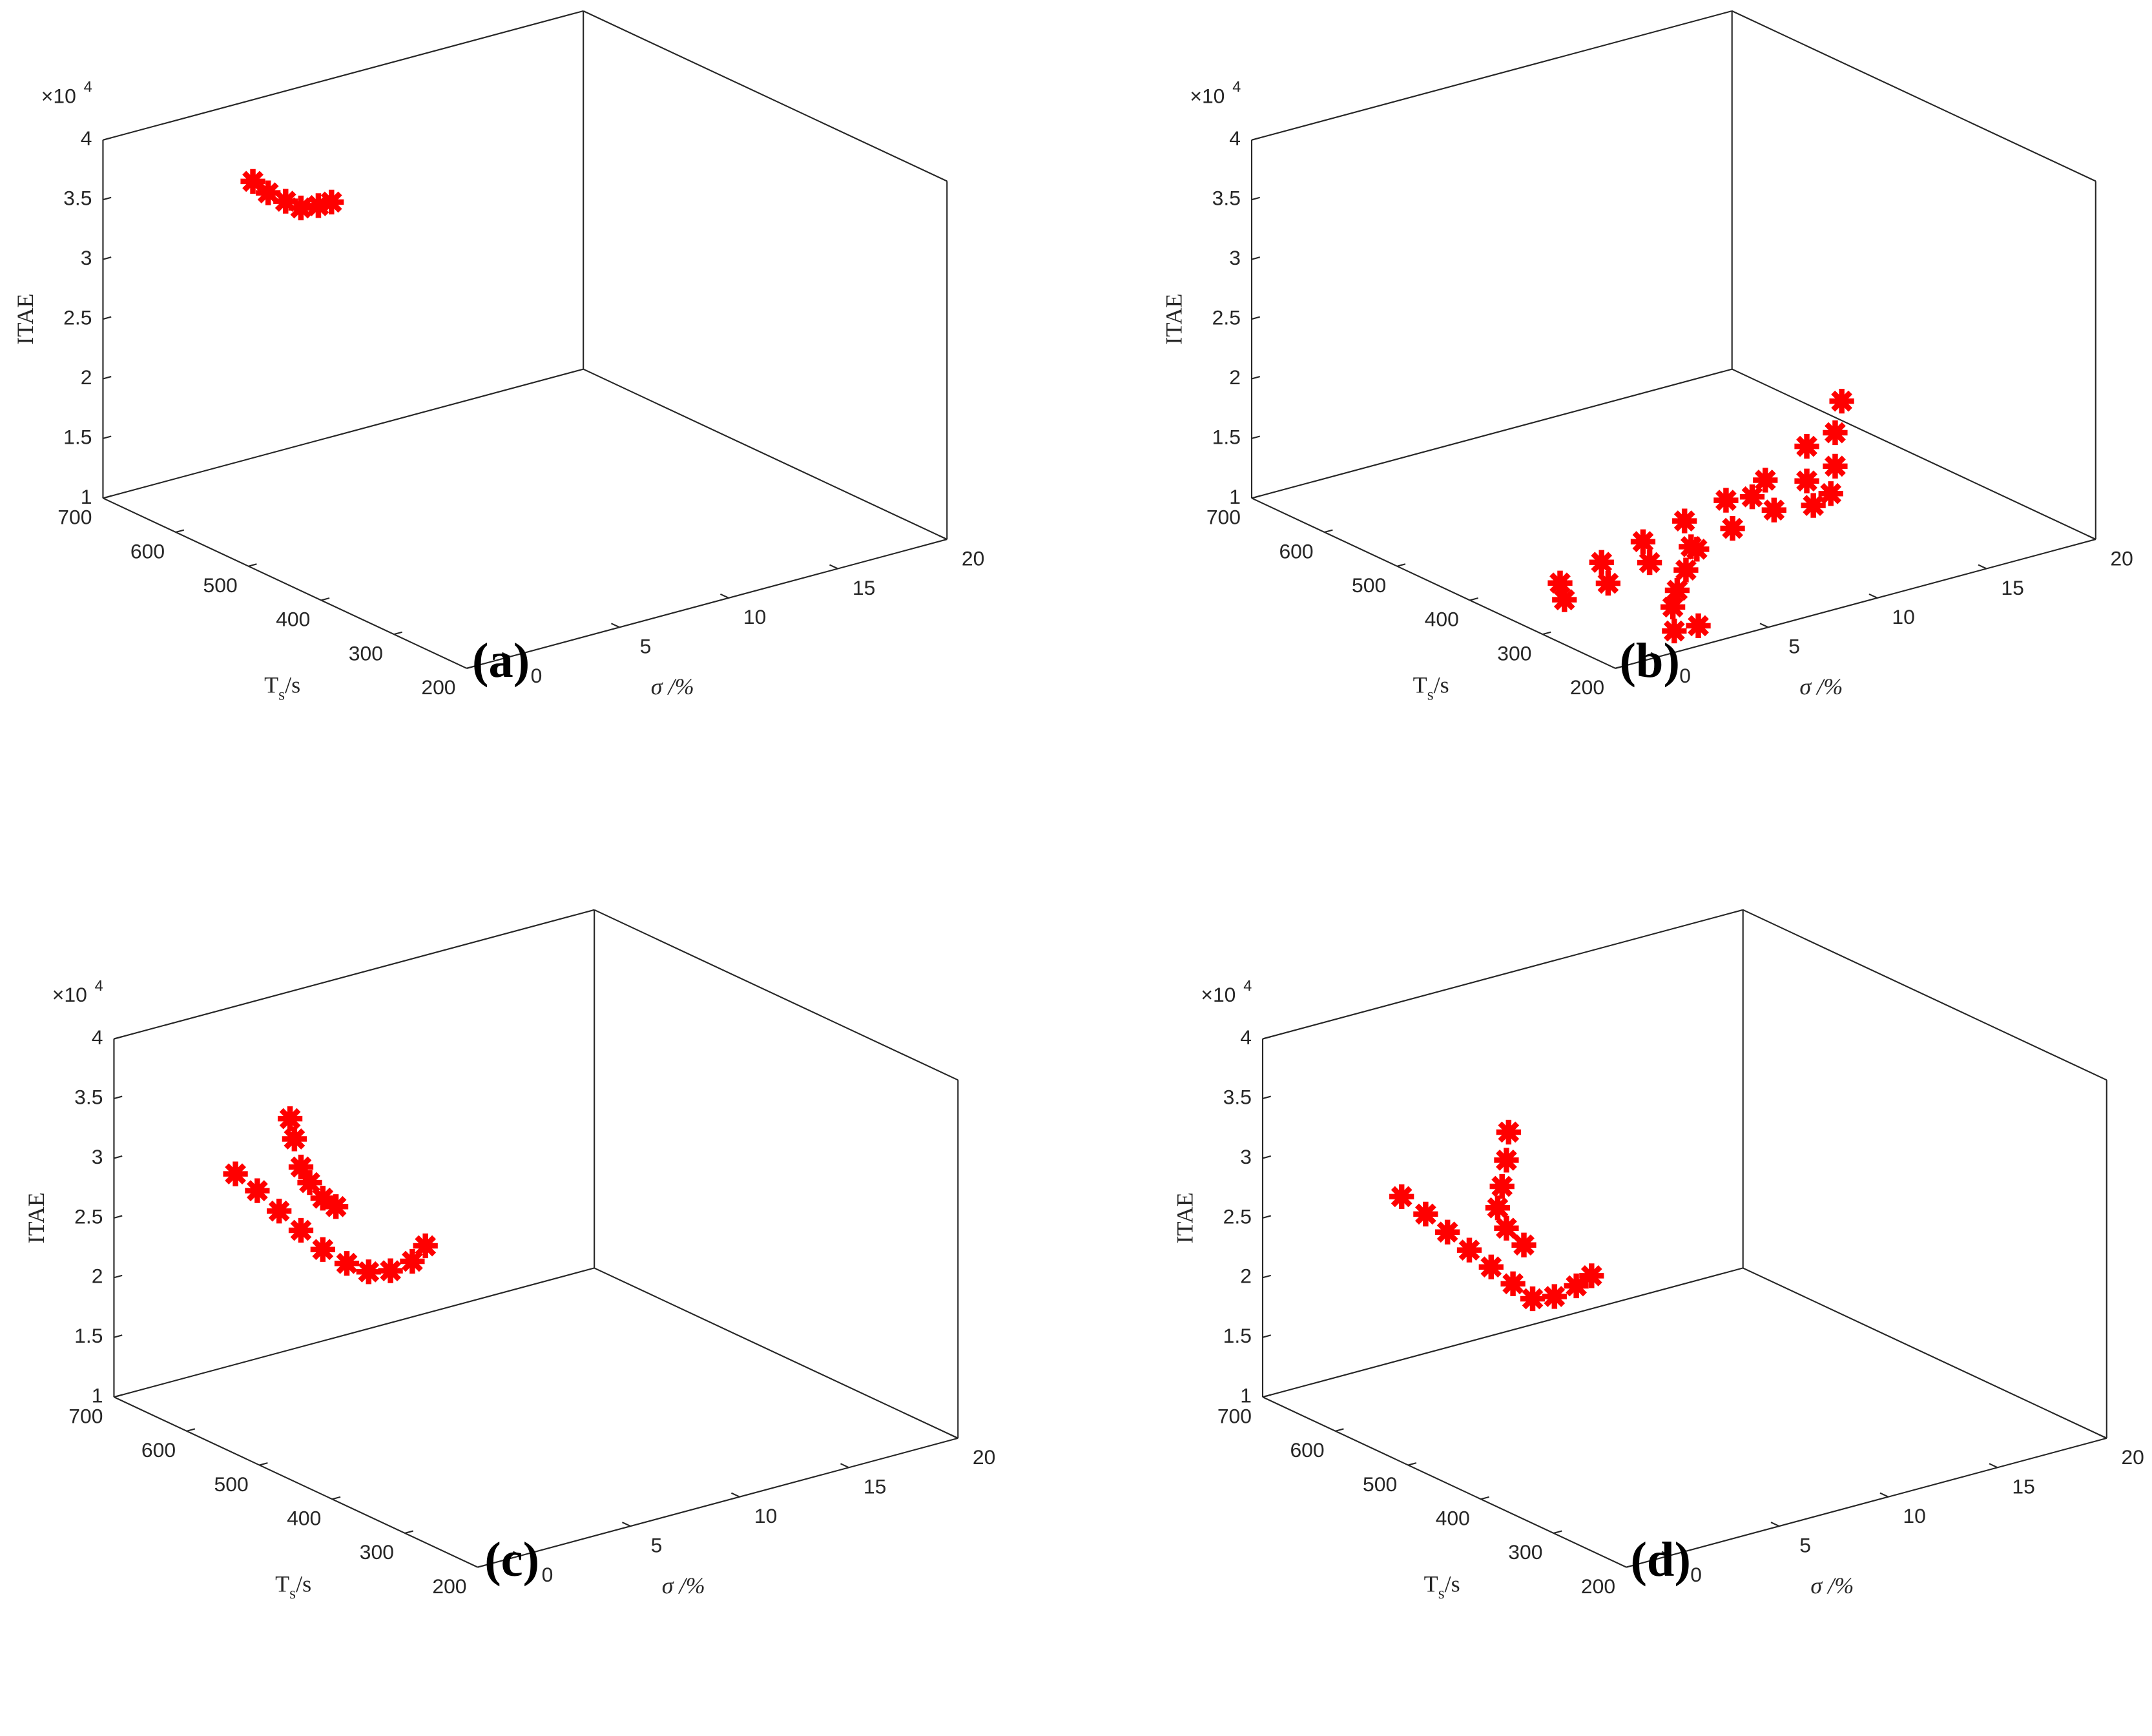  What do you see at coordinates (1237, 1336) in the screenshot?
I see `z-tick-label: 1.5` at bounding box center [1237, 1336].